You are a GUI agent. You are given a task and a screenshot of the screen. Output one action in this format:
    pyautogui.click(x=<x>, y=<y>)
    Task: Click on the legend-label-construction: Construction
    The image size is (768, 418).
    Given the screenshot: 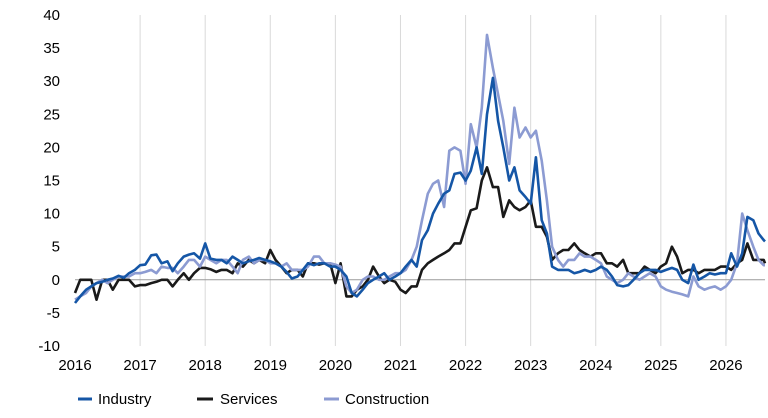 What is the action you would take?
    pyautogui.click(x=387, y=399)
    